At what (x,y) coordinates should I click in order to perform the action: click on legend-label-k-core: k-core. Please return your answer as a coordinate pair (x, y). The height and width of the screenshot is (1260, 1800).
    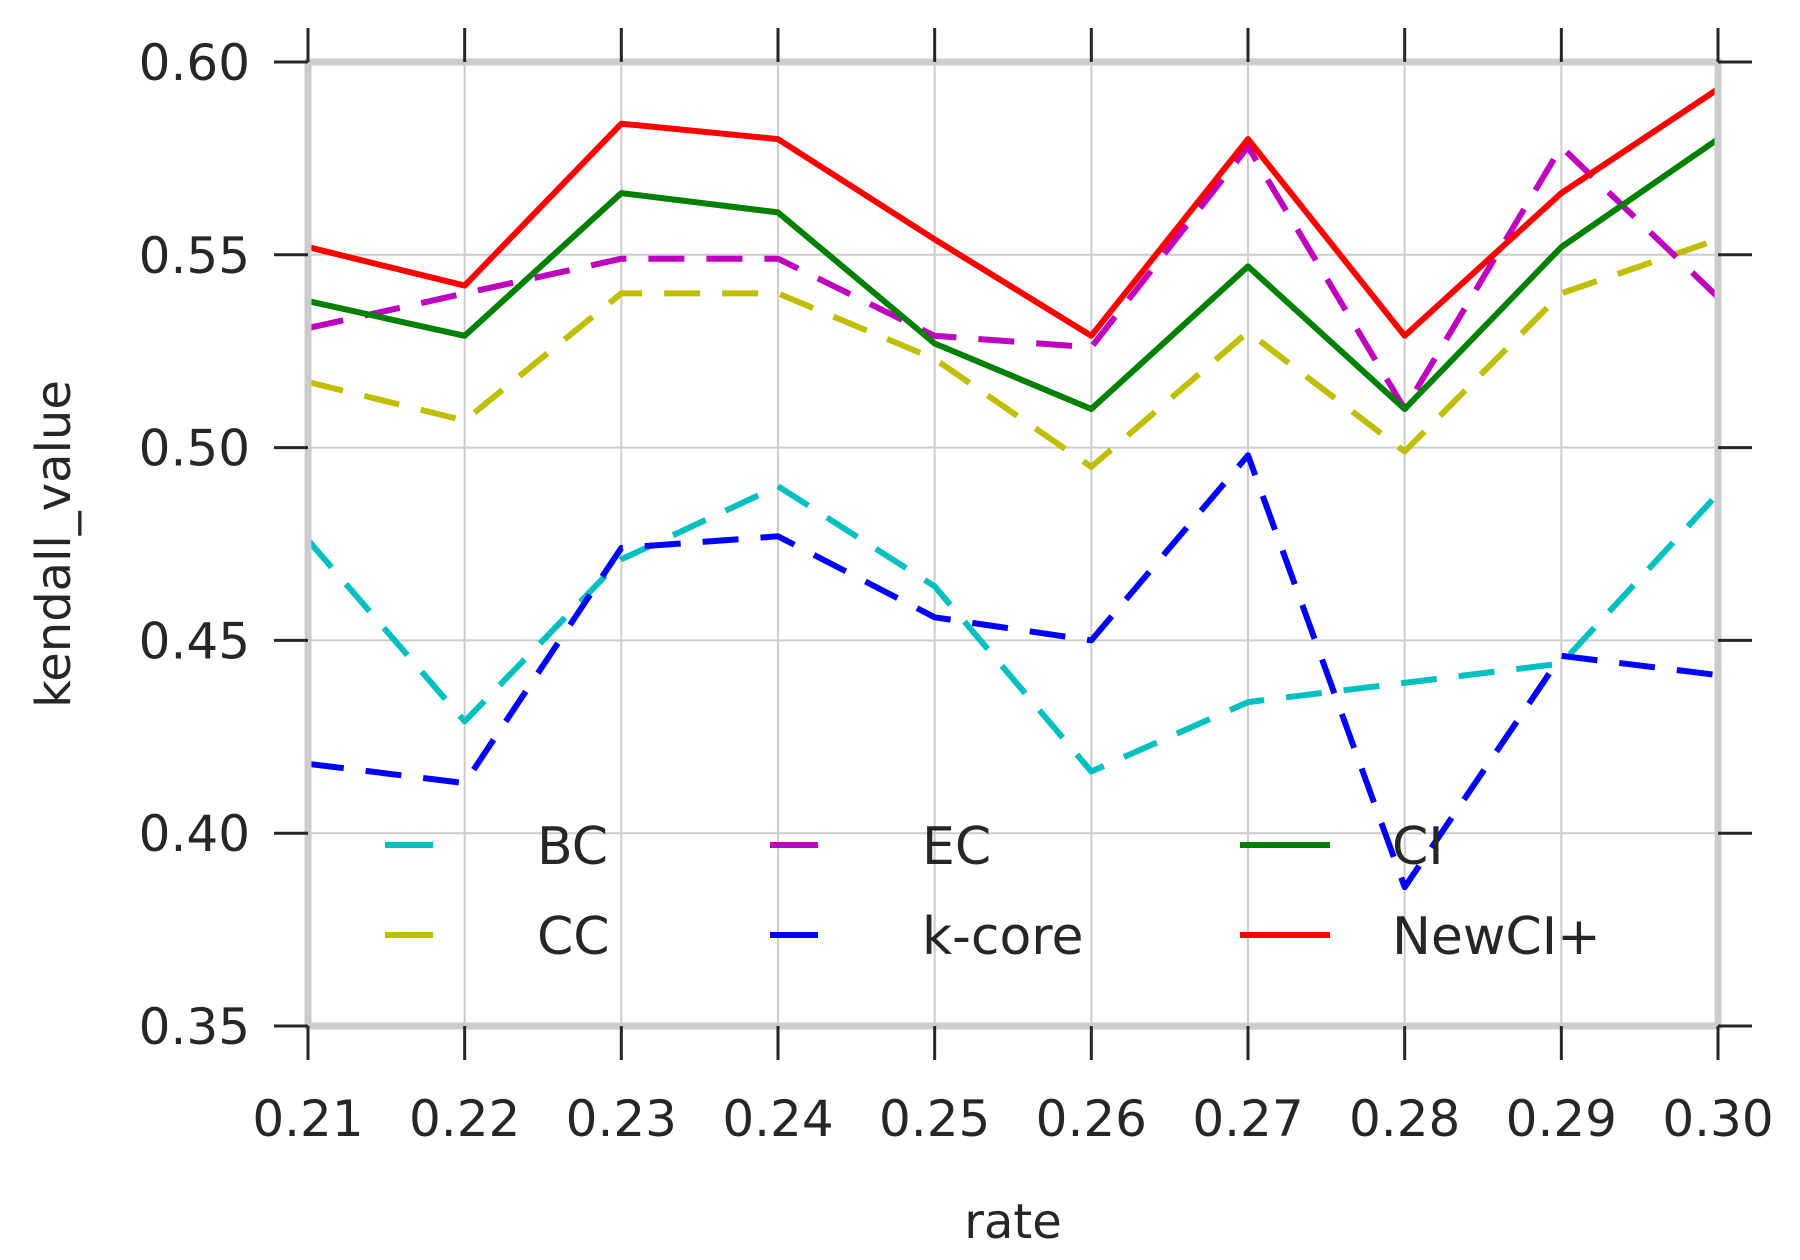
    Looking at the image, I should click on (1003, 937).